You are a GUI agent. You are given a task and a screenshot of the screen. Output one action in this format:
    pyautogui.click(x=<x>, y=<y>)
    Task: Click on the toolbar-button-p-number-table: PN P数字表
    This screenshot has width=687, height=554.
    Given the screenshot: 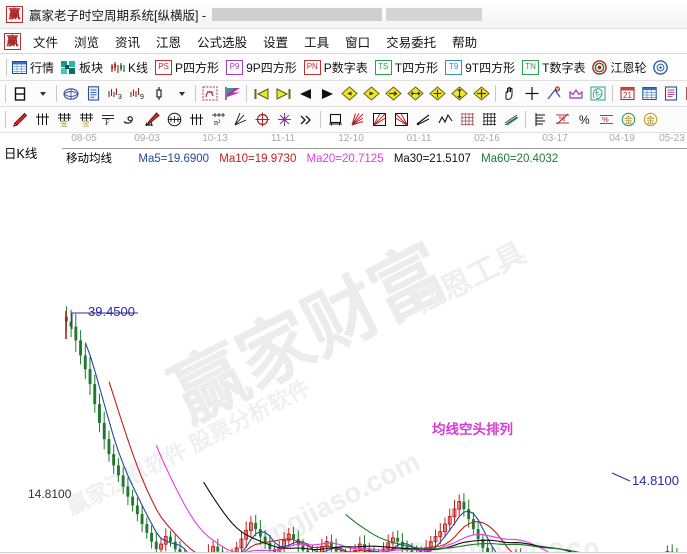 What is the action you would take?
    pyautogui.click(x=337, y=67)
    